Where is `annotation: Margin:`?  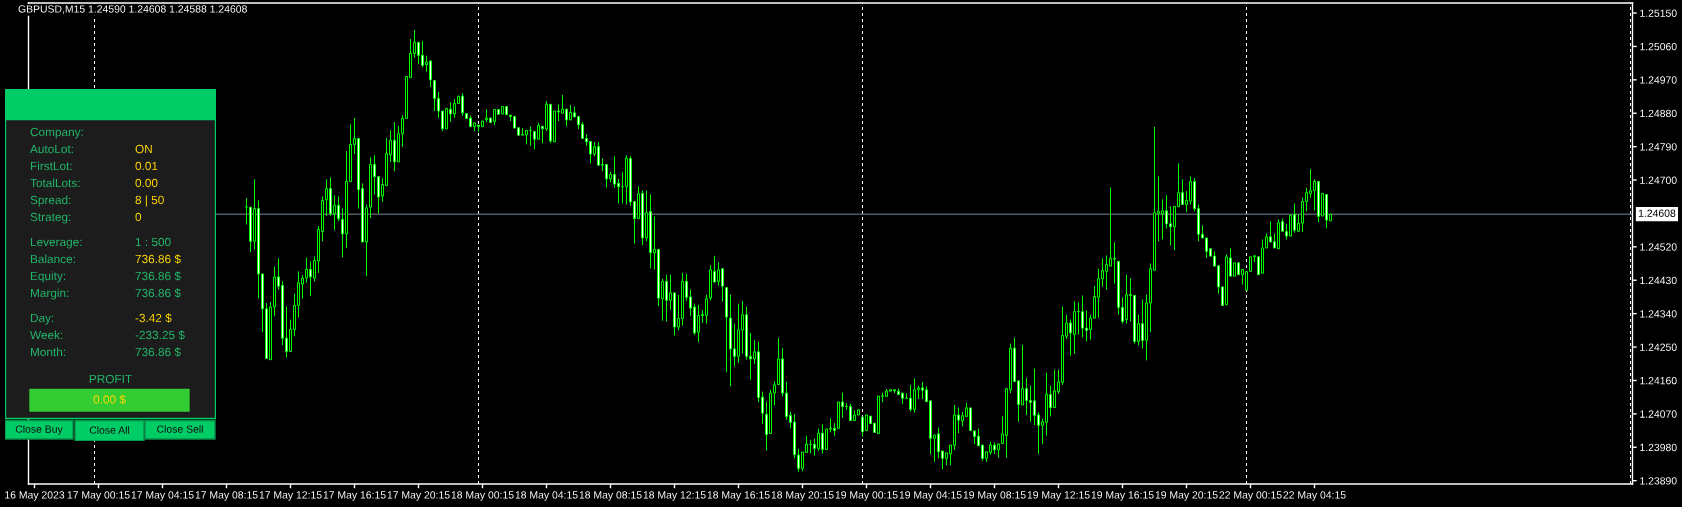
annotation: Margin: is located at coordinates (49, 294).